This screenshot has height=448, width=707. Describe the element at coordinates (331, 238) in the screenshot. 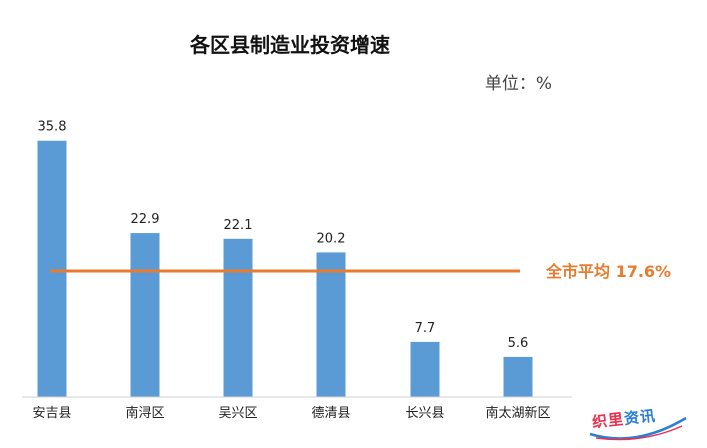

I see `bar-value-label: 20.2` at that location.